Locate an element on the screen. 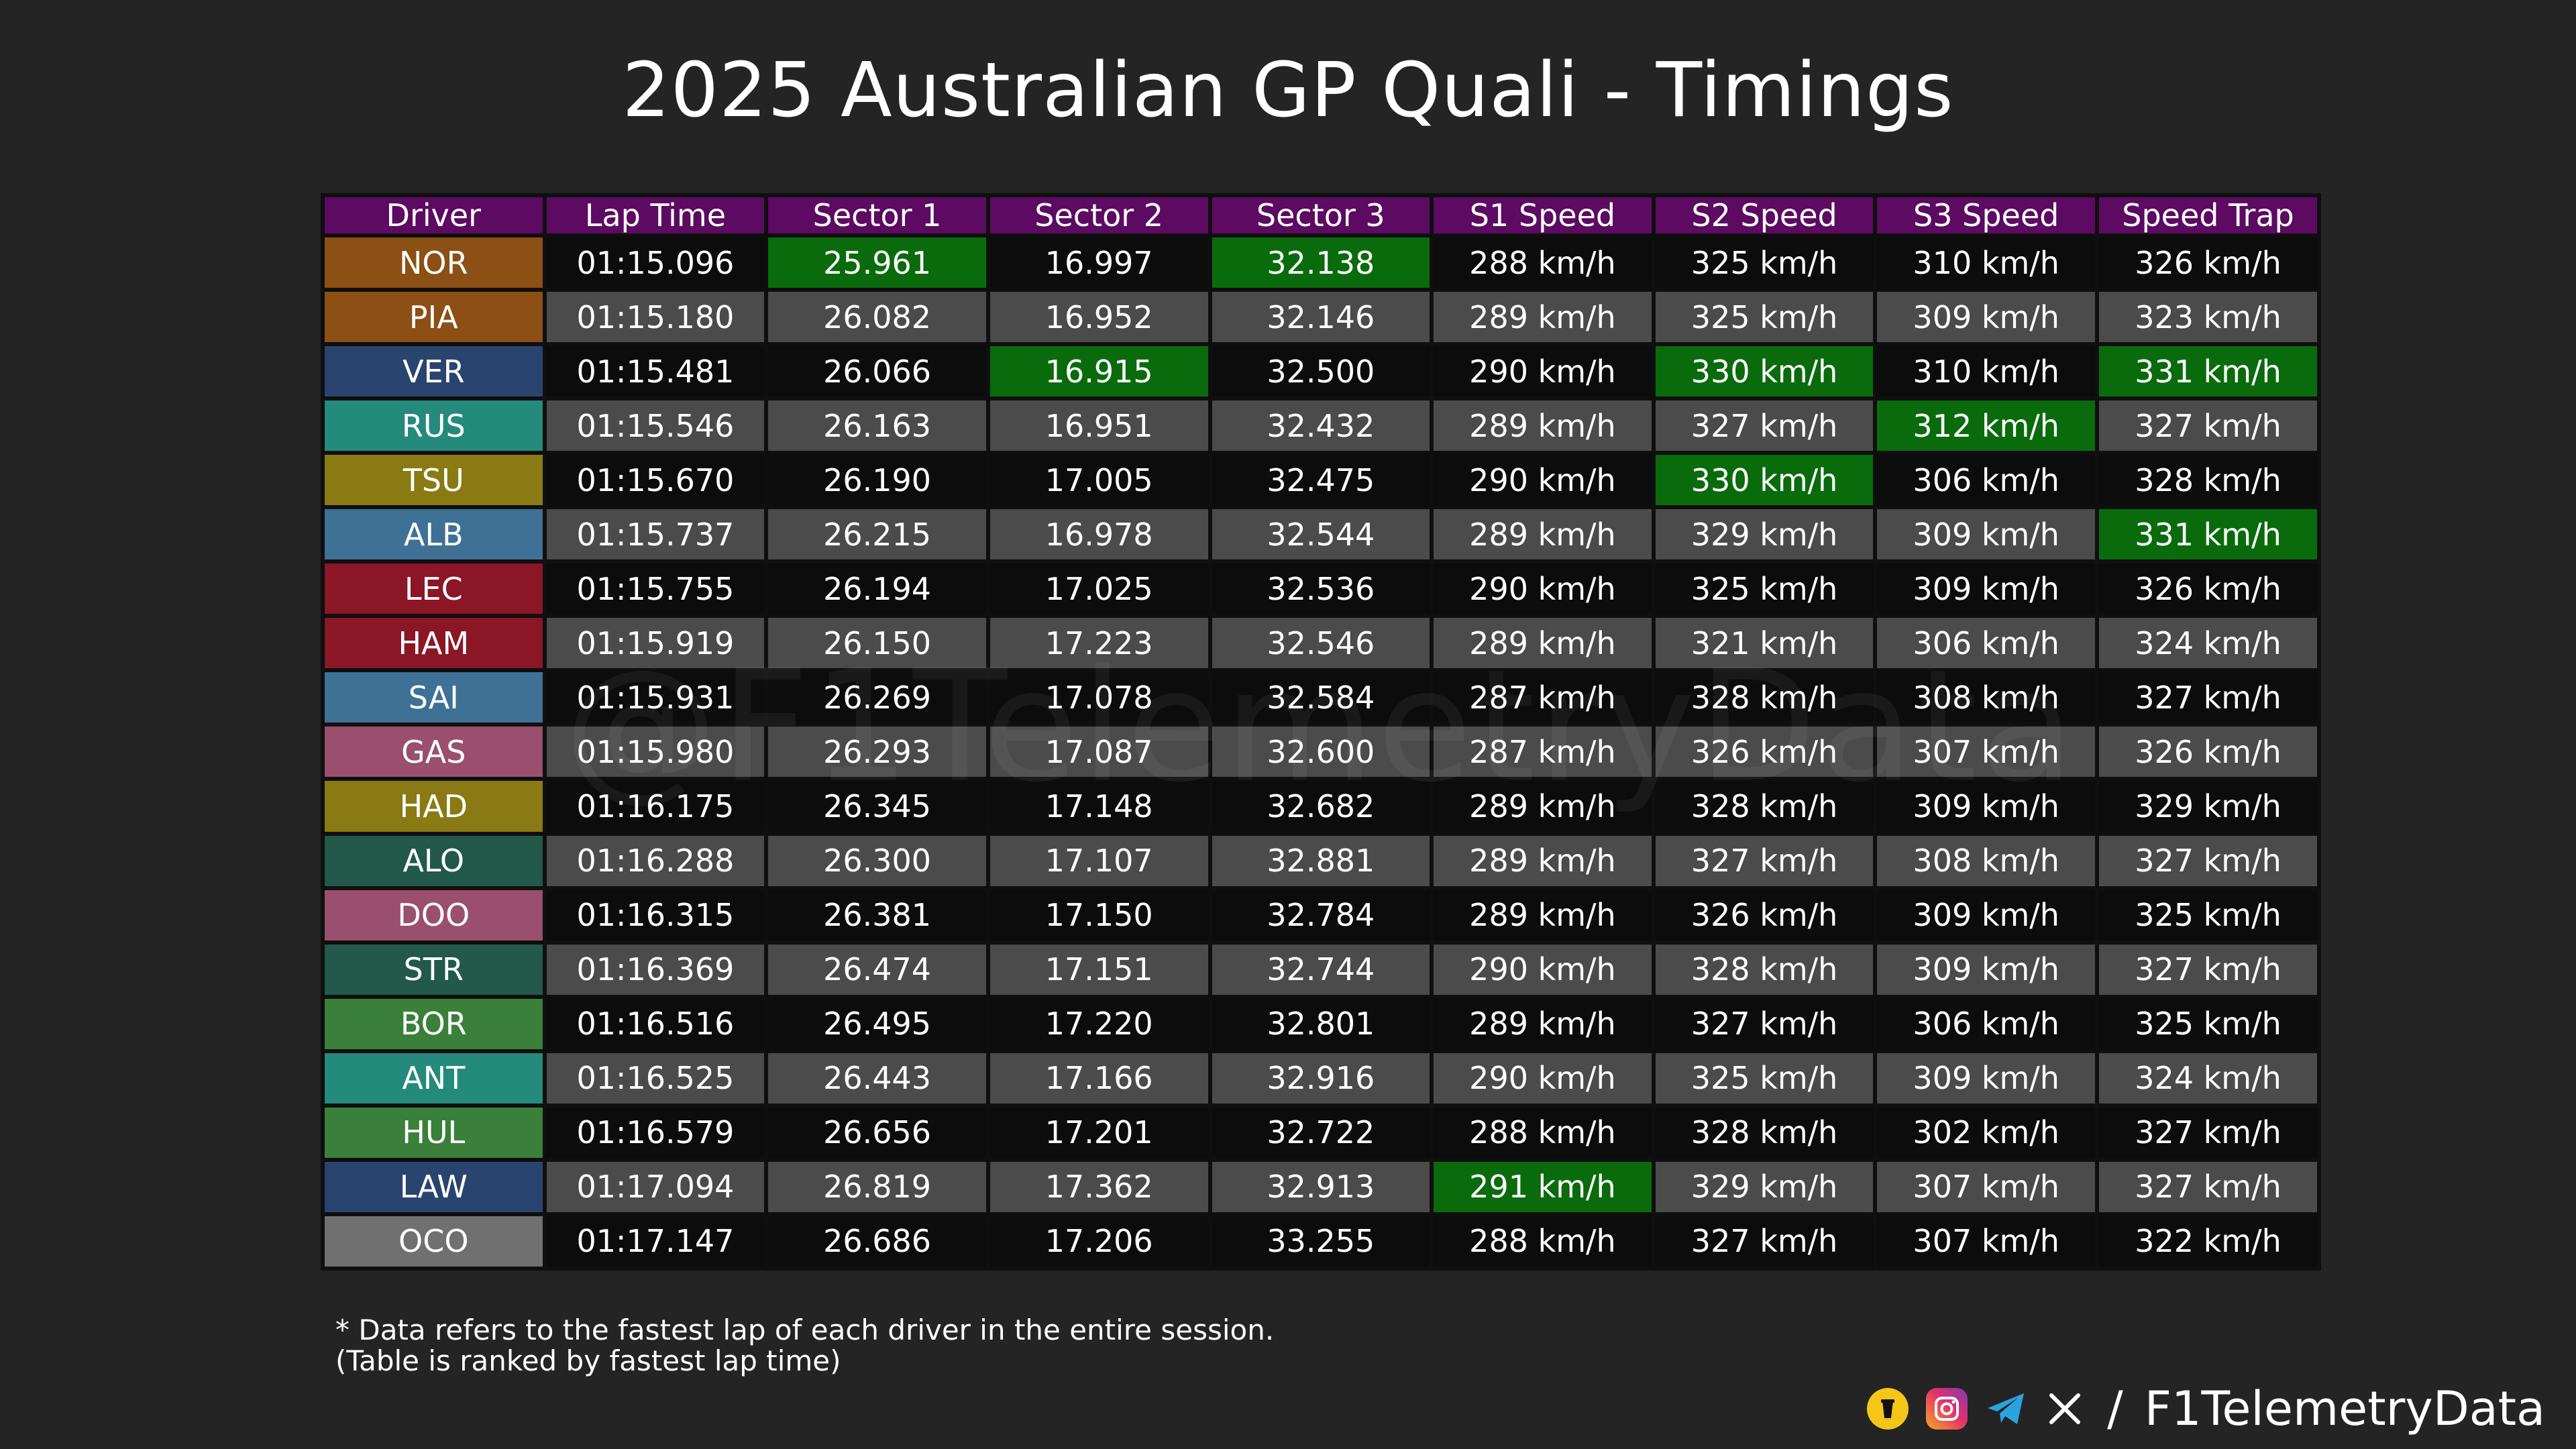 Image resolution: width=2576 pixels, height=1449 pixels. data-cell: 32.682 is located at coordinates (1321, 806).